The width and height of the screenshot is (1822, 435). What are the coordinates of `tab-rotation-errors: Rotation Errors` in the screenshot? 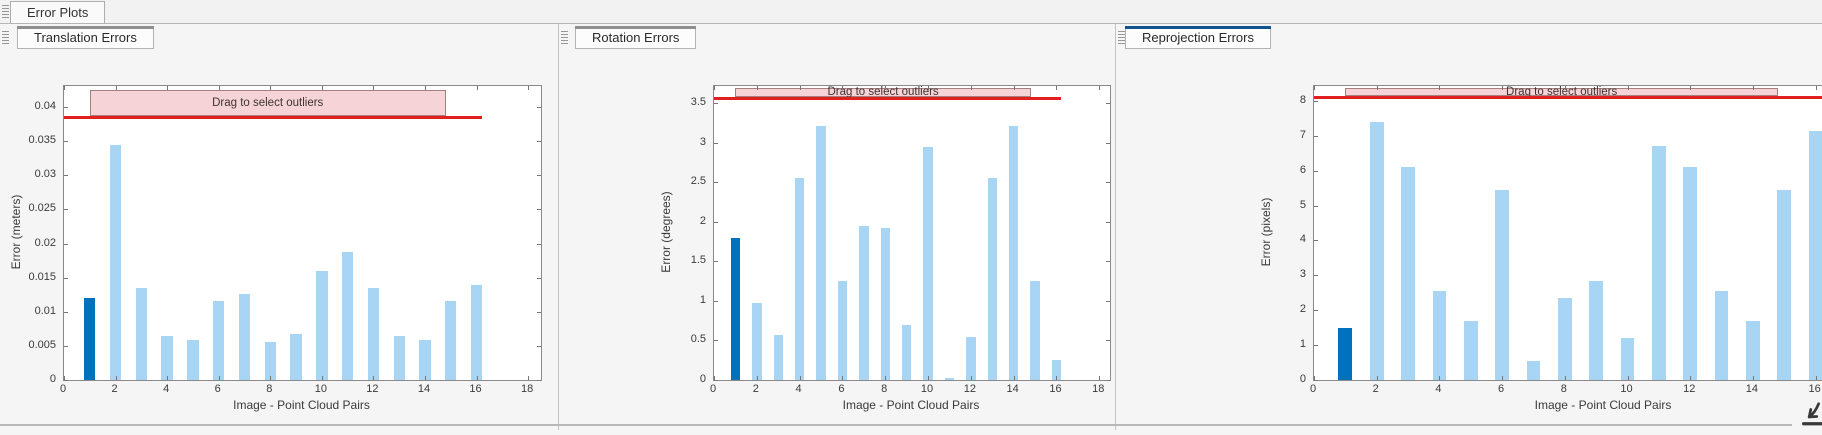 It's located at (636, 37).